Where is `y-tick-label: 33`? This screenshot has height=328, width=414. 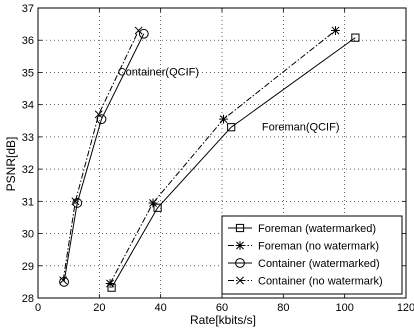 y-tick-label: 33 is located at coordinates (28, 138).